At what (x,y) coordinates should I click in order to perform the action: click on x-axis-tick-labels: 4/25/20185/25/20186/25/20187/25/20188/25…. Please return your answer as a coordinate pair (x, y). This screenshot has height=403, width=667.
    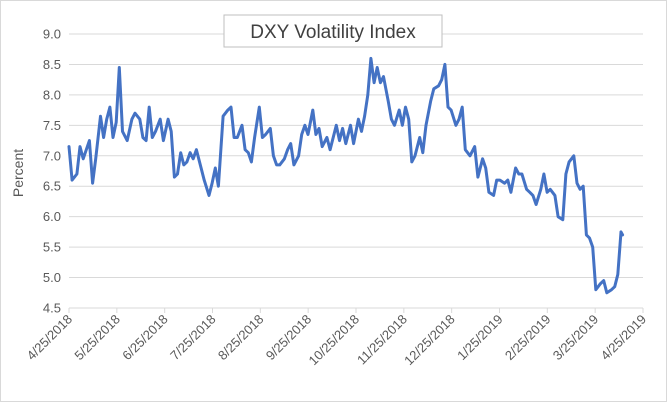
    Looking at the image, I should click on (337, 338).